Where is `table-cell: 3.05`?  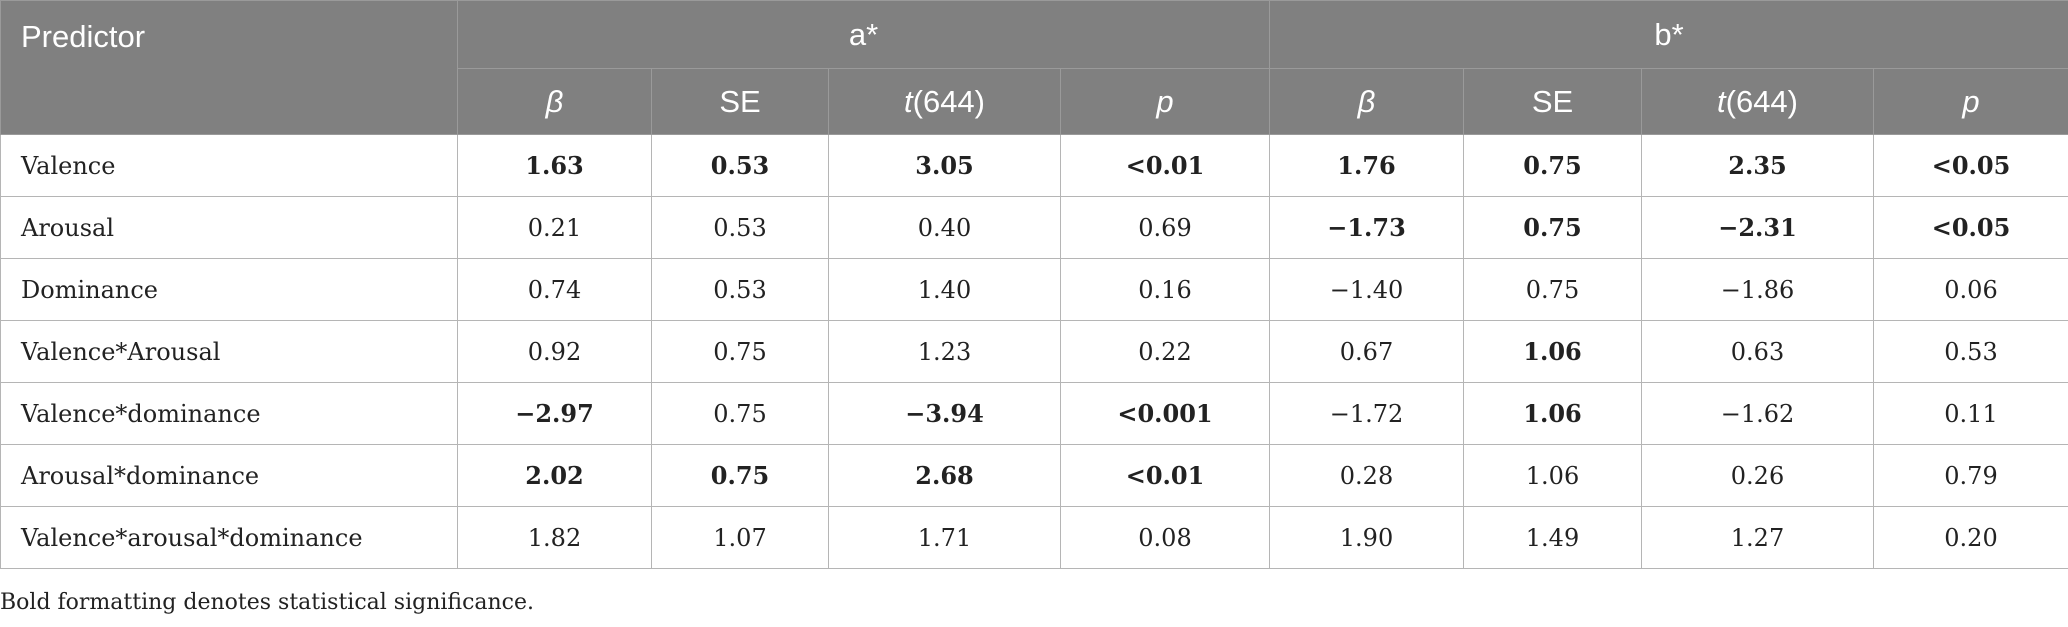
table-cell: 3.05 is located at coordinates (944, 165).